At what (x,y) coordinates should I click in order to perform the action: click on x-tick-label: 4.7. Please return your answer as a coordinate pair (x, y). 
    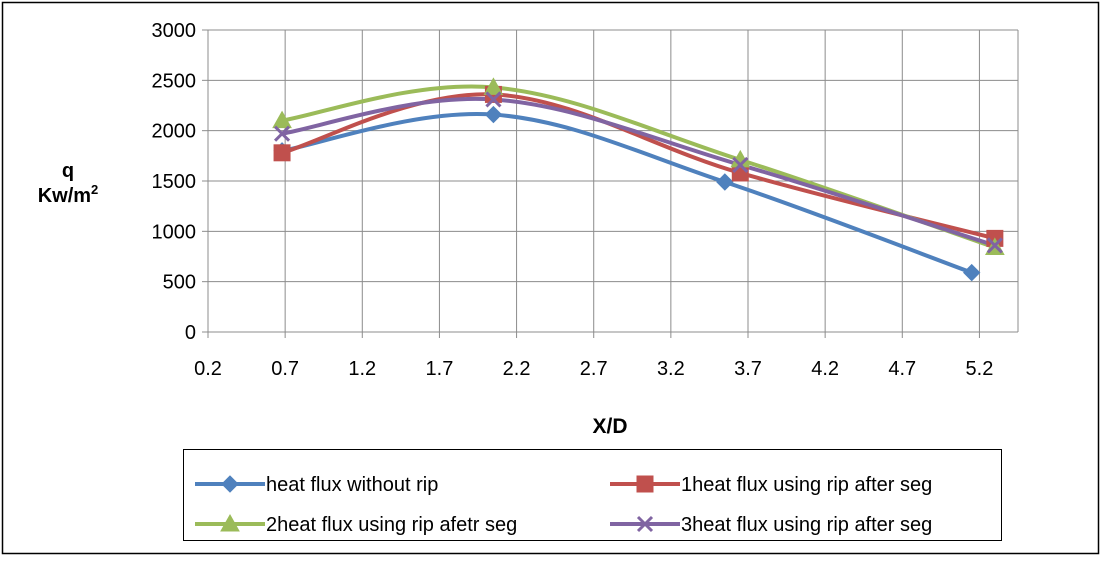
    Looking at the image, I should click on (902, 369).